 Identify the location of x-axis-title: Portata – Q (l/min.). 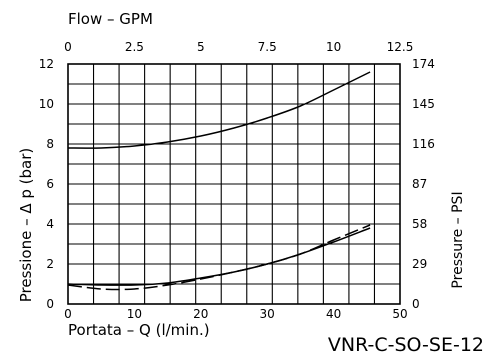
(139, 330).